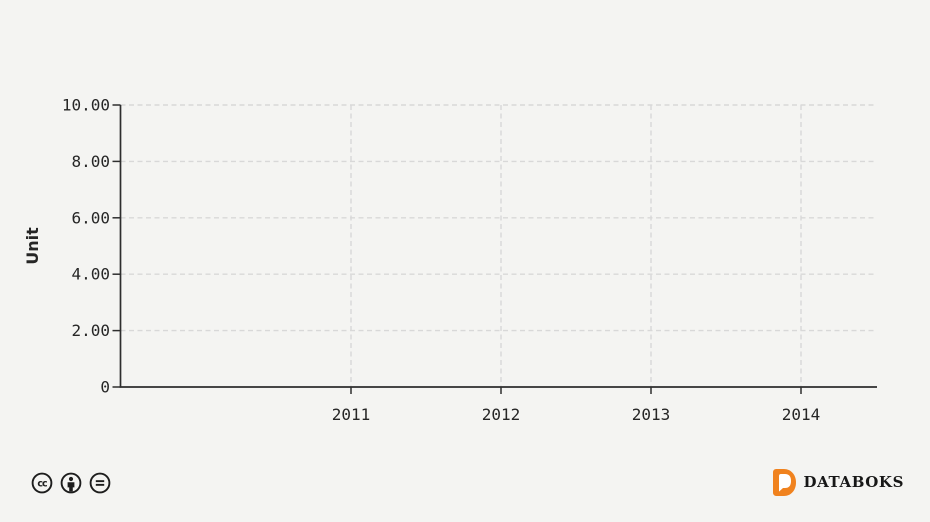 The width and height of the screenshot is (930, 522). I want to click on y-tick-label: 6.00, so click(90, 217).